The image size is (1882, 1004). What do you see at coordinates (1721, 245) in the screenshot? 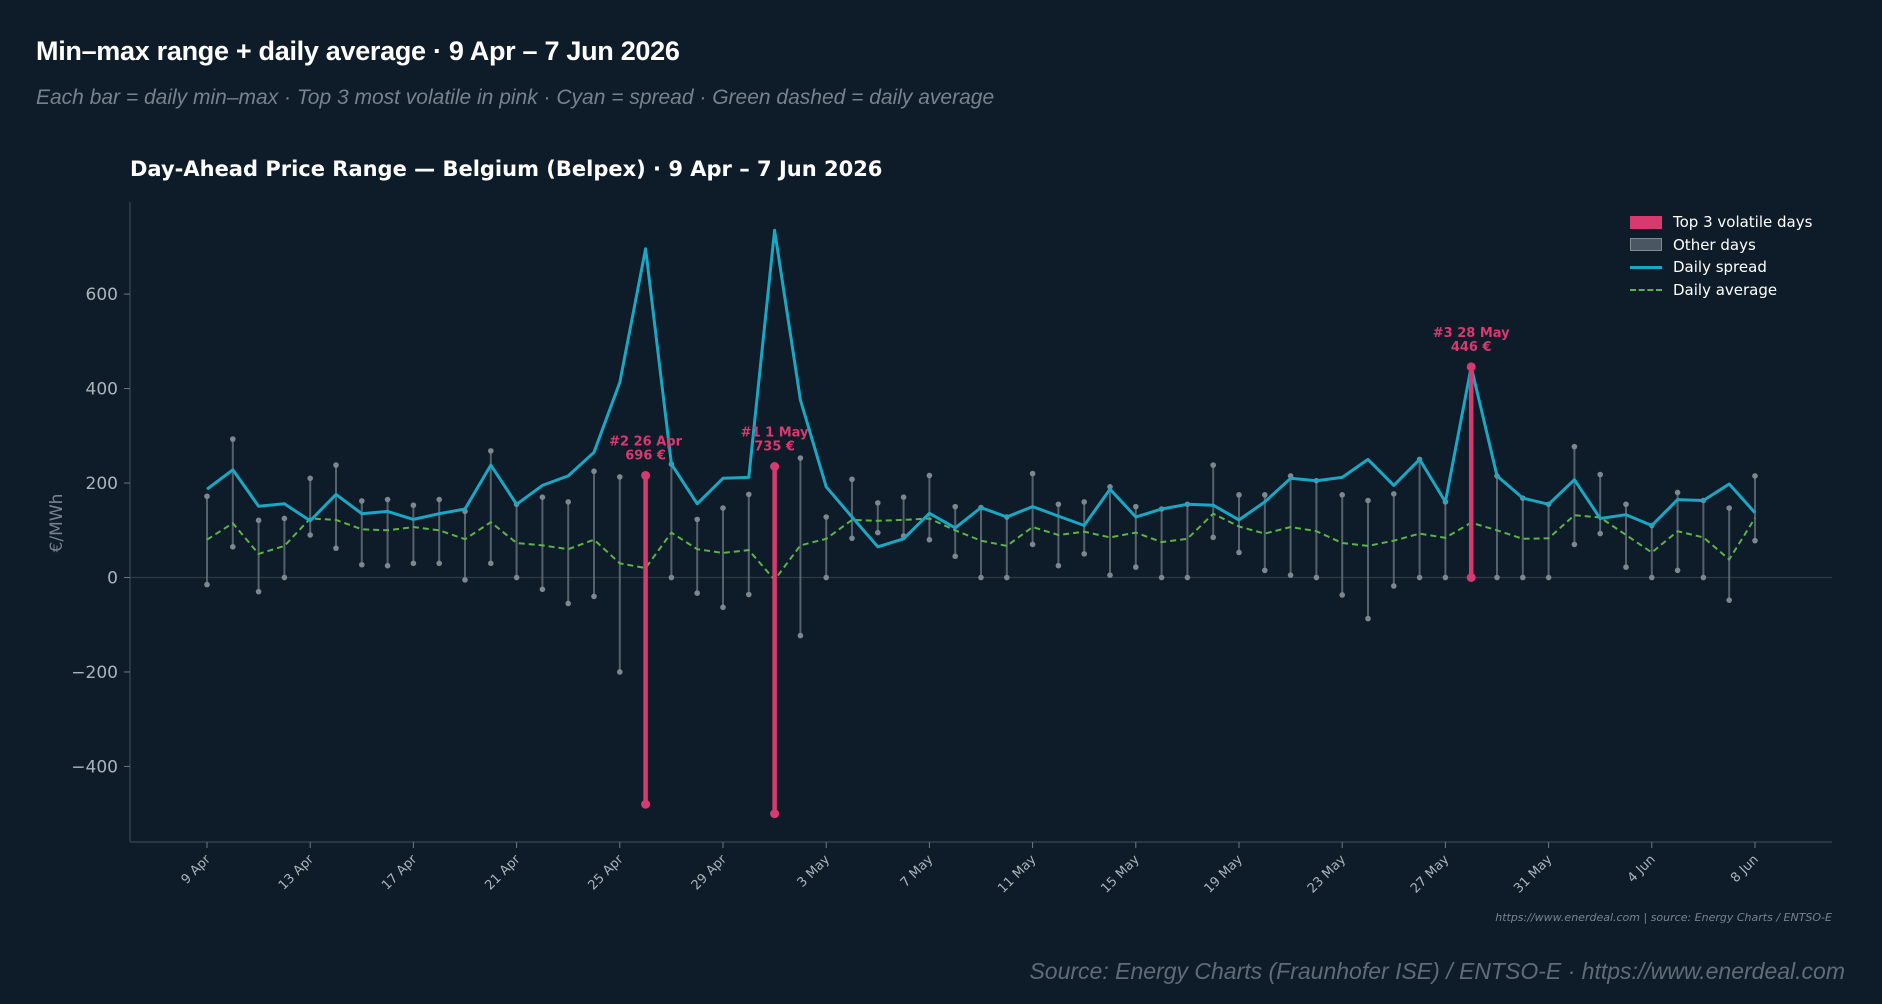
I see `legend-item-other: Other days` at bounding box center [1721, 245].